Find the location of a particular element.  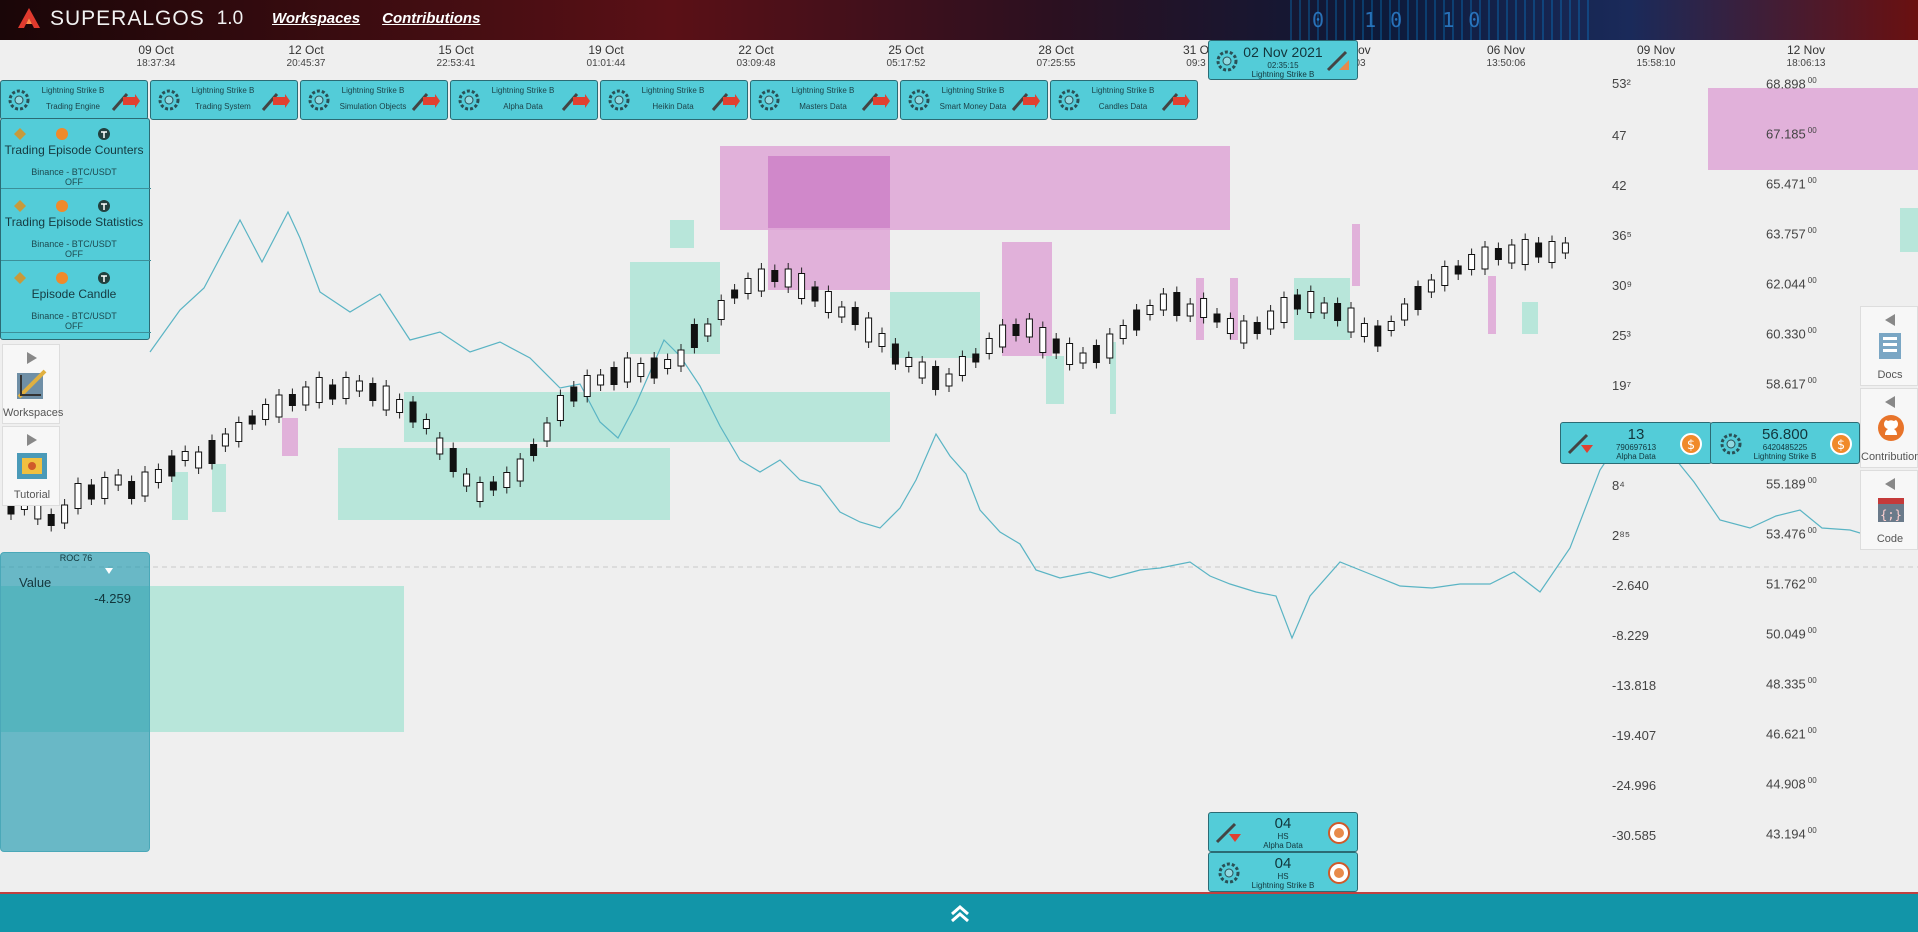

right-axis-value: 53.476 is located at coordinates (1786, 534).